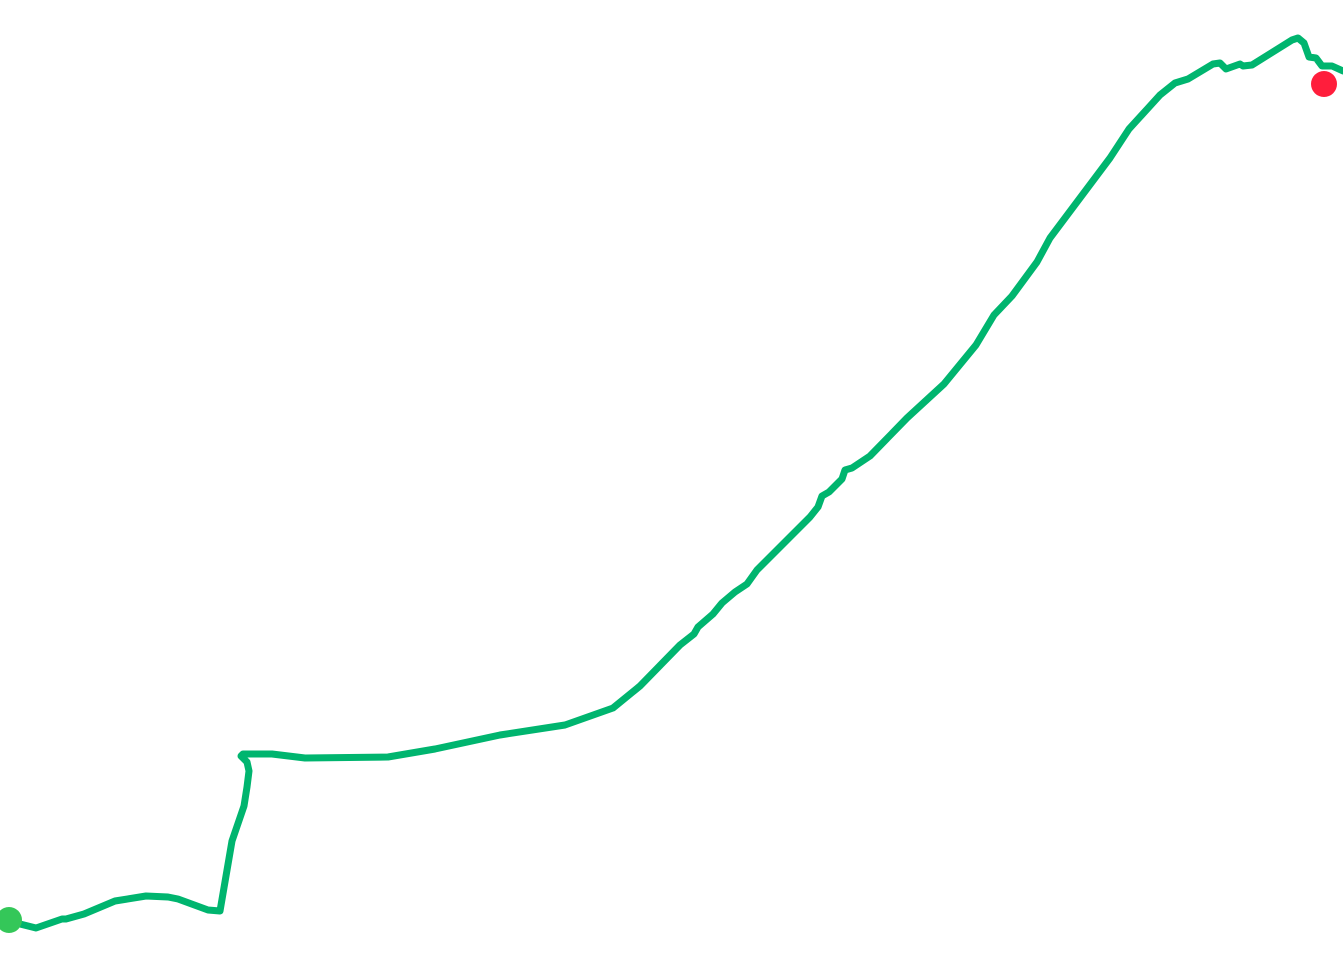 Image resolution: width=1343 pixels, height=968 pixels. What do you see at coordinates (1324, 84) in the screenshot?
I see `end-point-marker-icon` at bounding box center [1324, 84].